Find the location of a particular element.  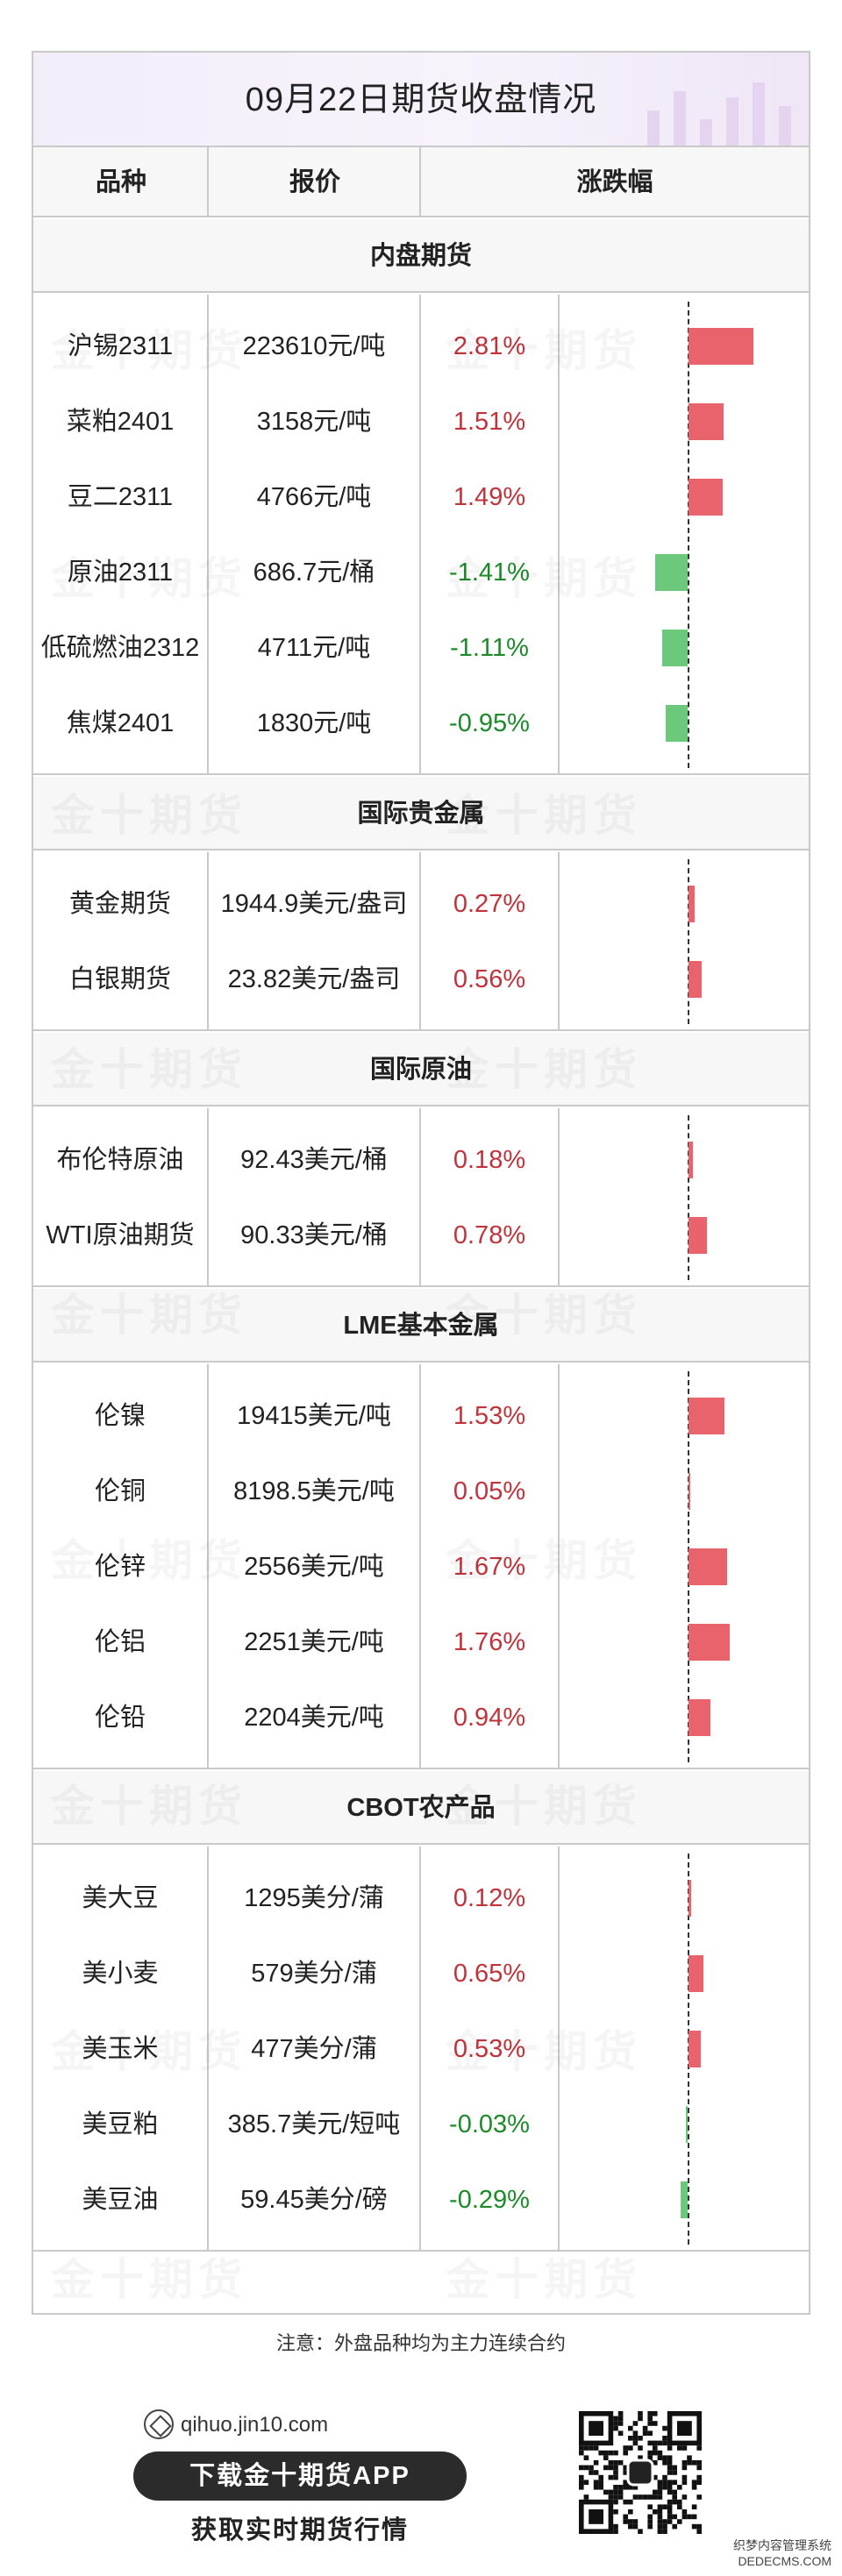

row-price: 477美分/蒲 is located at coordinates (314, 2049).